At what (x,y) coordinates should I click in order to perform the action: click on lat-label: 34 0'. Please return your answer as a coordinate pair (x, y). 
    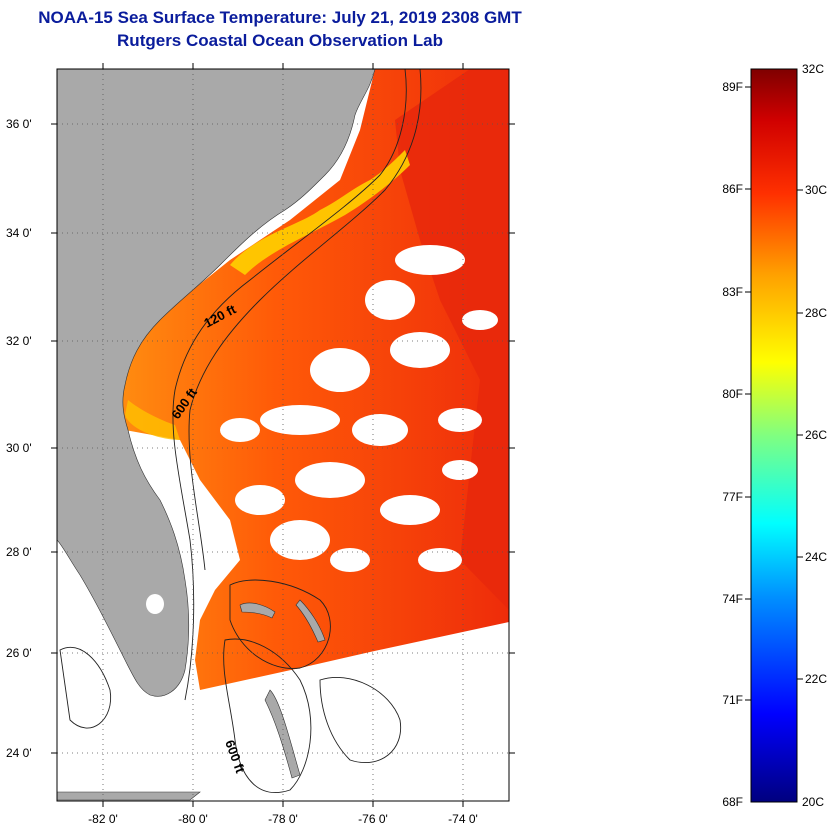
    Looking at the image, I should click on (19, 233).